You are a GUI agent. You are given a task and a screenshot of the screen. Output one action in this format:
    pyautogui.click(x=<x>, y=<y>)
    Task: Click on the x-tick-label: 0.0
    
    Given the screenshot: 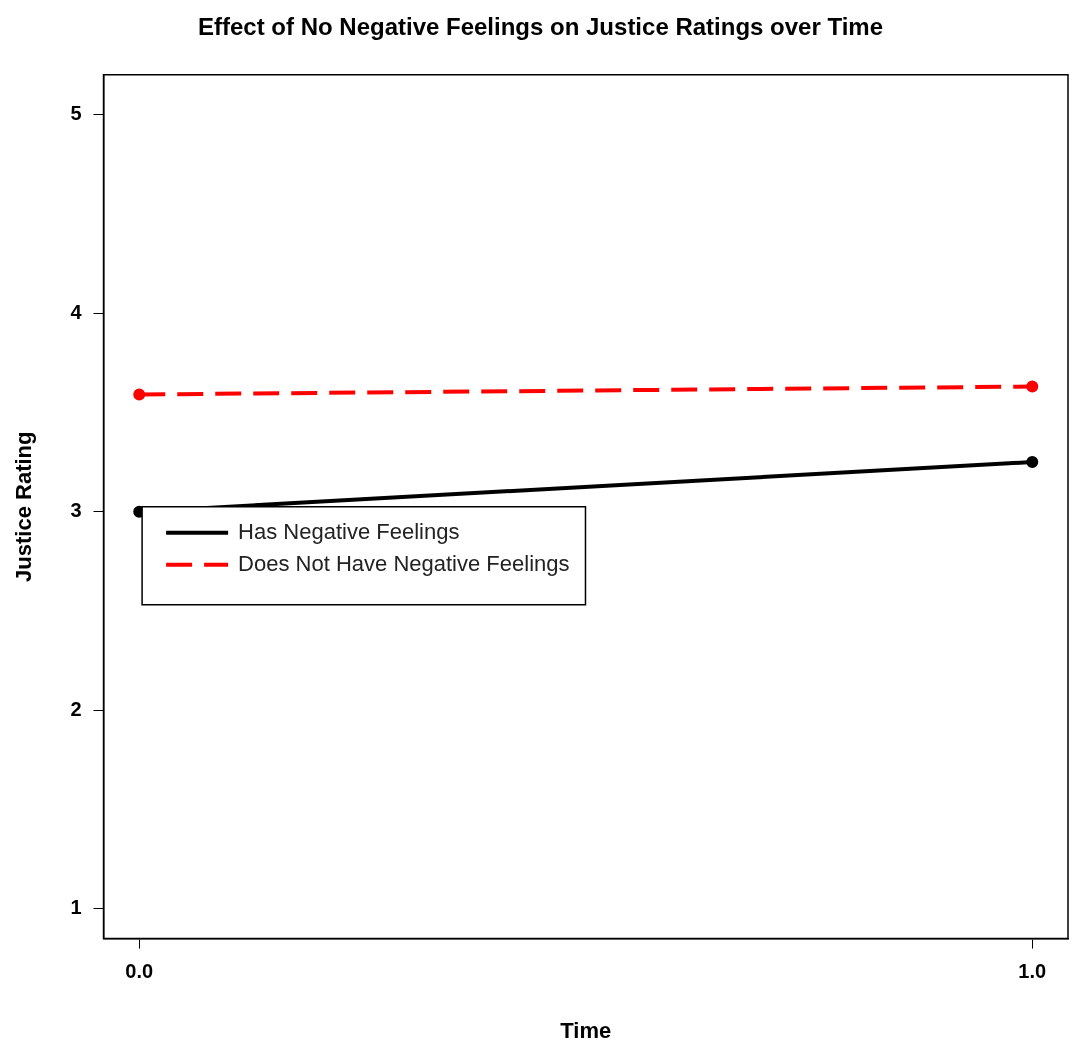 What is the action you would take?
    pyautogui.click(x=139, y=971)
    